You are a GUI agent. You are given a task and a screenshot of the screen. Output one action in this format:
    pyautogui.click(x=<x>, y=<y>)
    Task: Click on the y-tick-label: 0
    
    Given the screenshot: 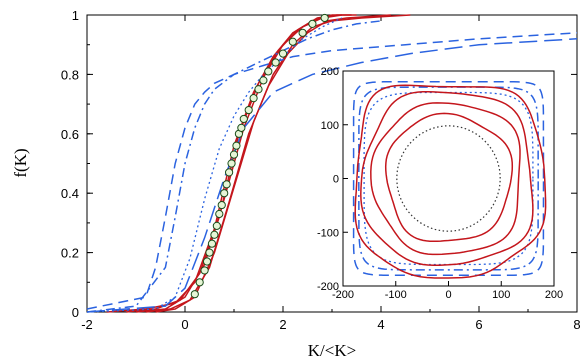 What is the action you would take?
    pyautogui.click(x=75, y=312)
    